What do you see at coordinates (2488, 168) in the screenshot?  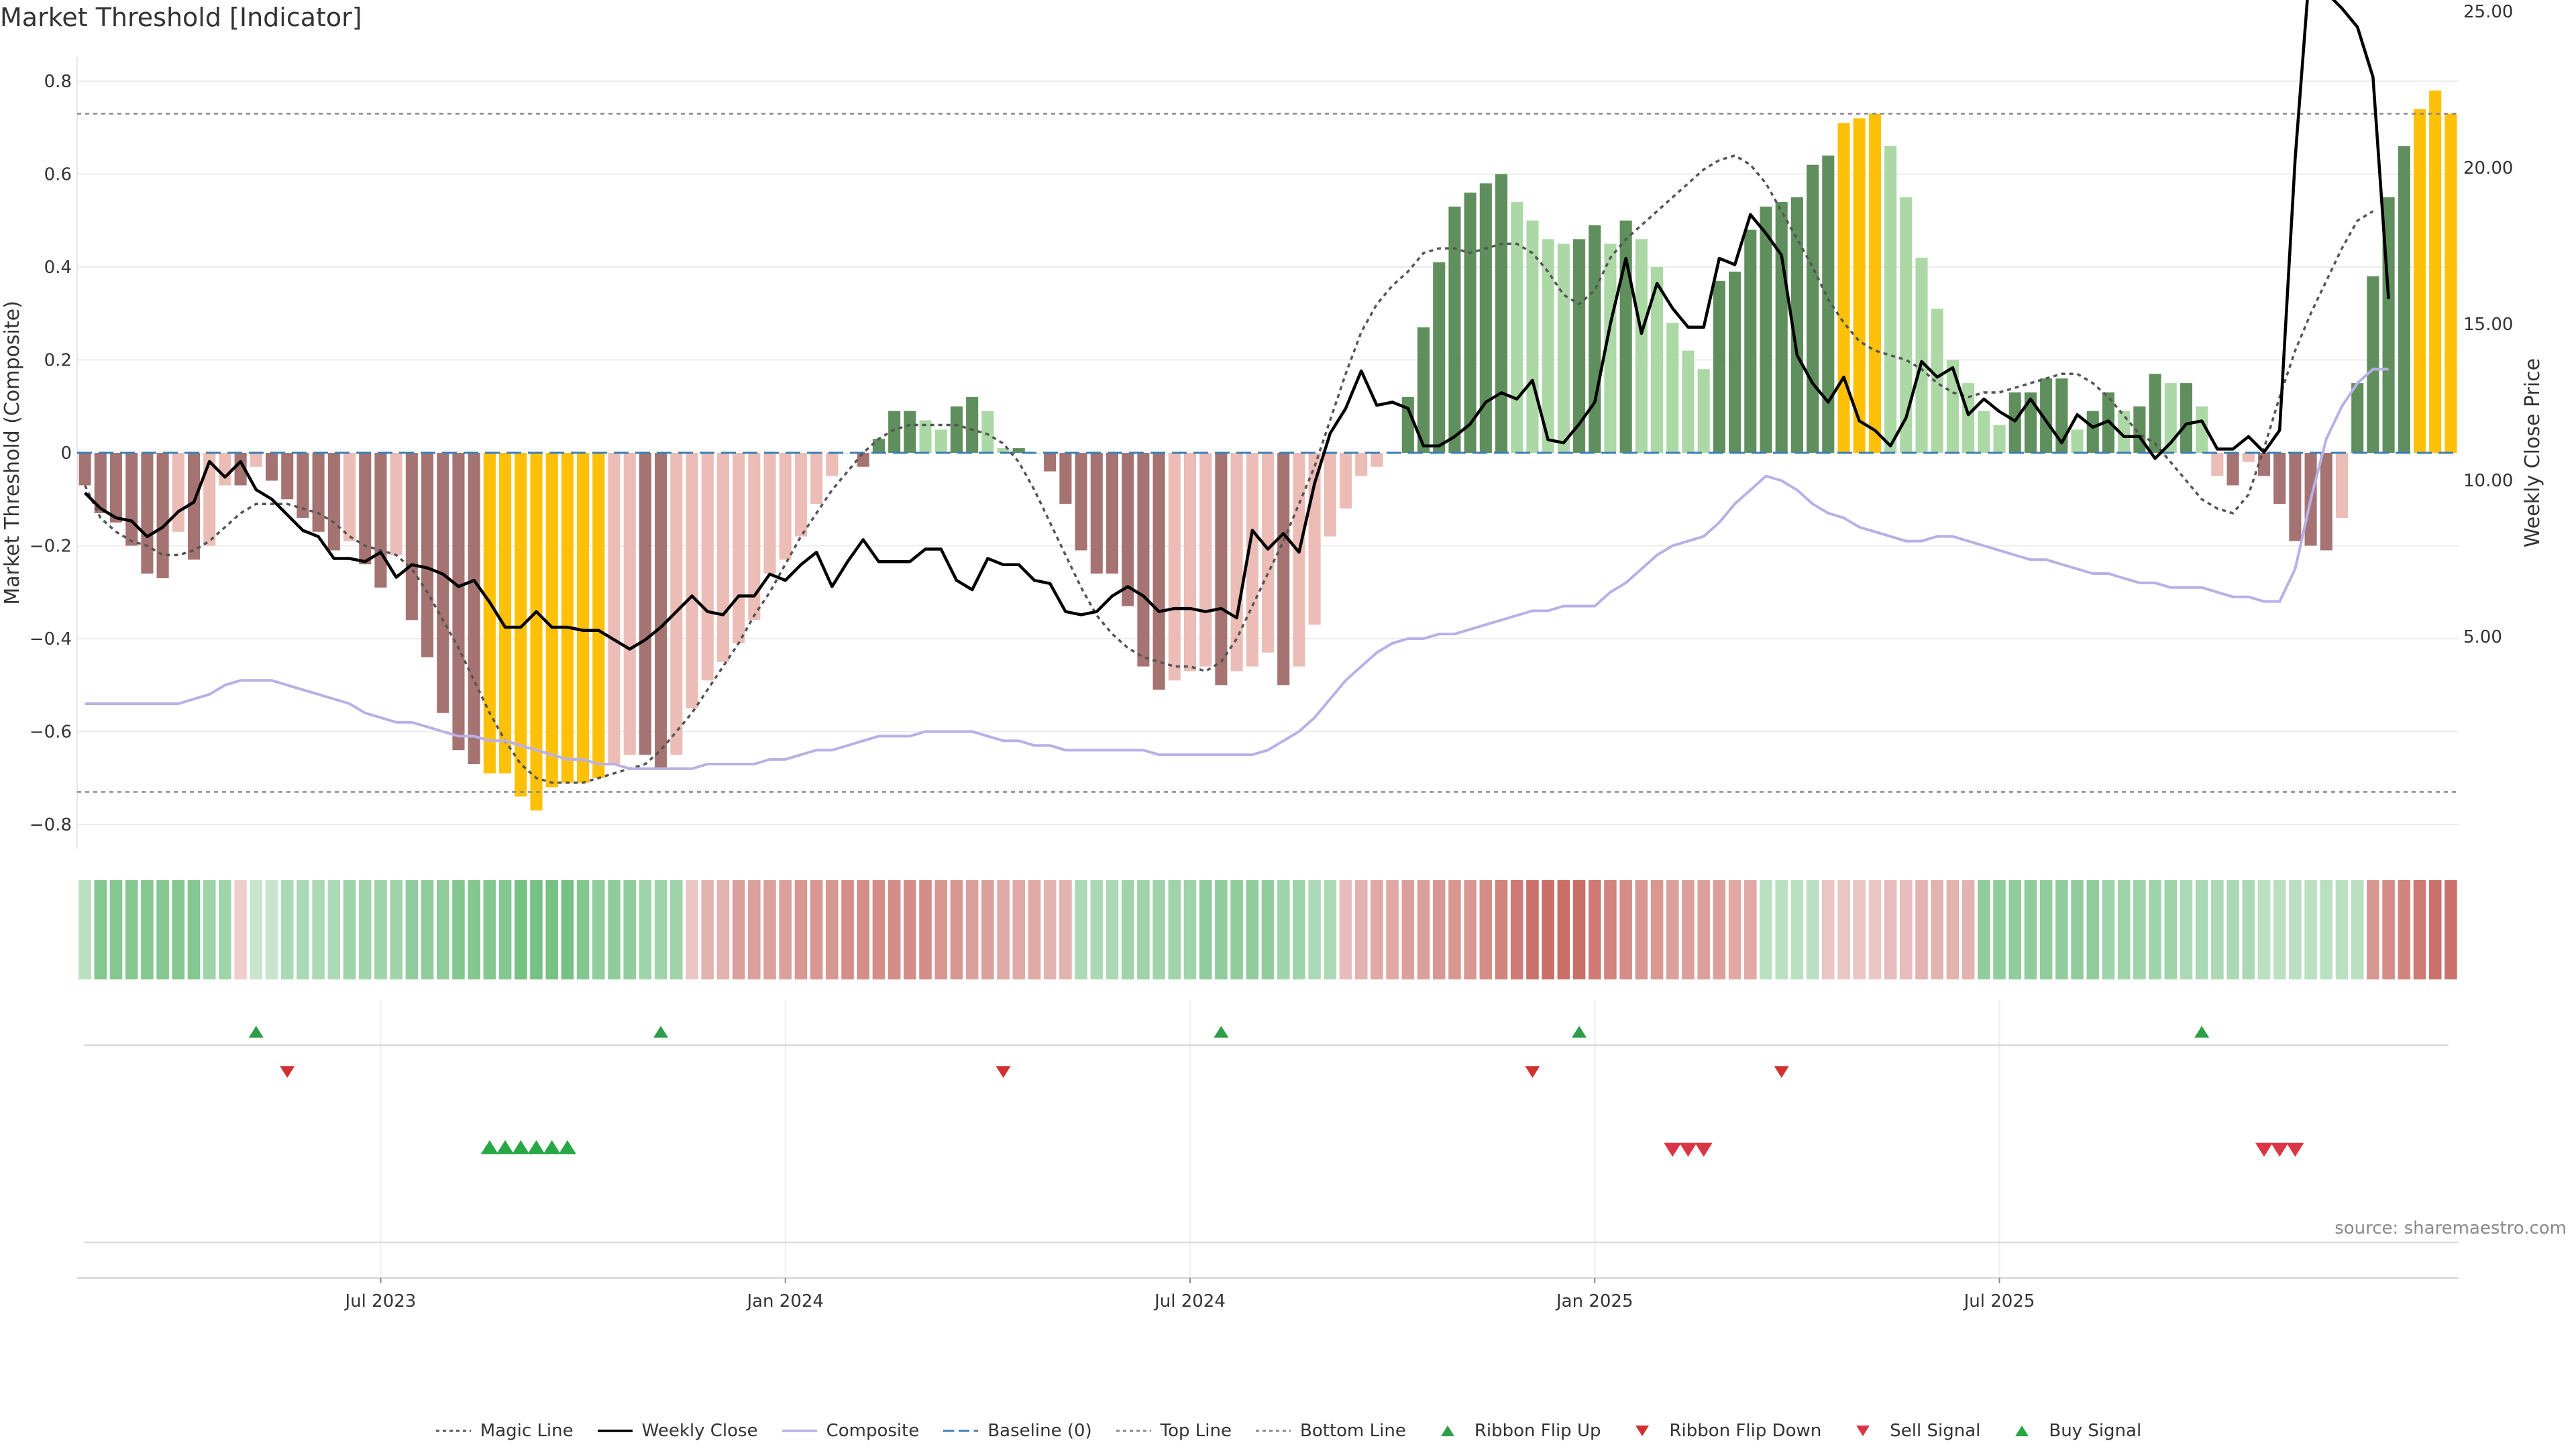 I see `y-right-tick-label: 20.00` at bounding box center [2488, 168].